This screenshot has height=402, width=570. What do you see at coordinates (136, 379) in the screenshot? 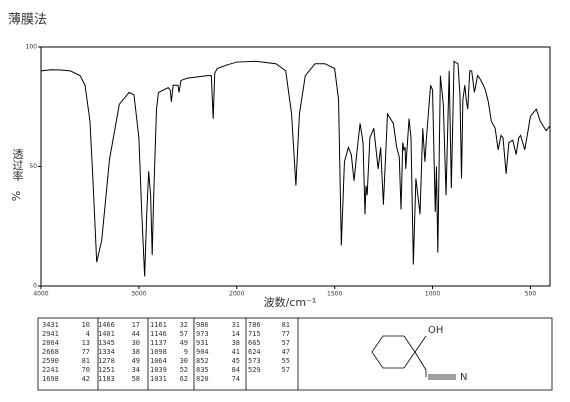
I see `peak-transmittance: 58` at bounding box center [136, 379].